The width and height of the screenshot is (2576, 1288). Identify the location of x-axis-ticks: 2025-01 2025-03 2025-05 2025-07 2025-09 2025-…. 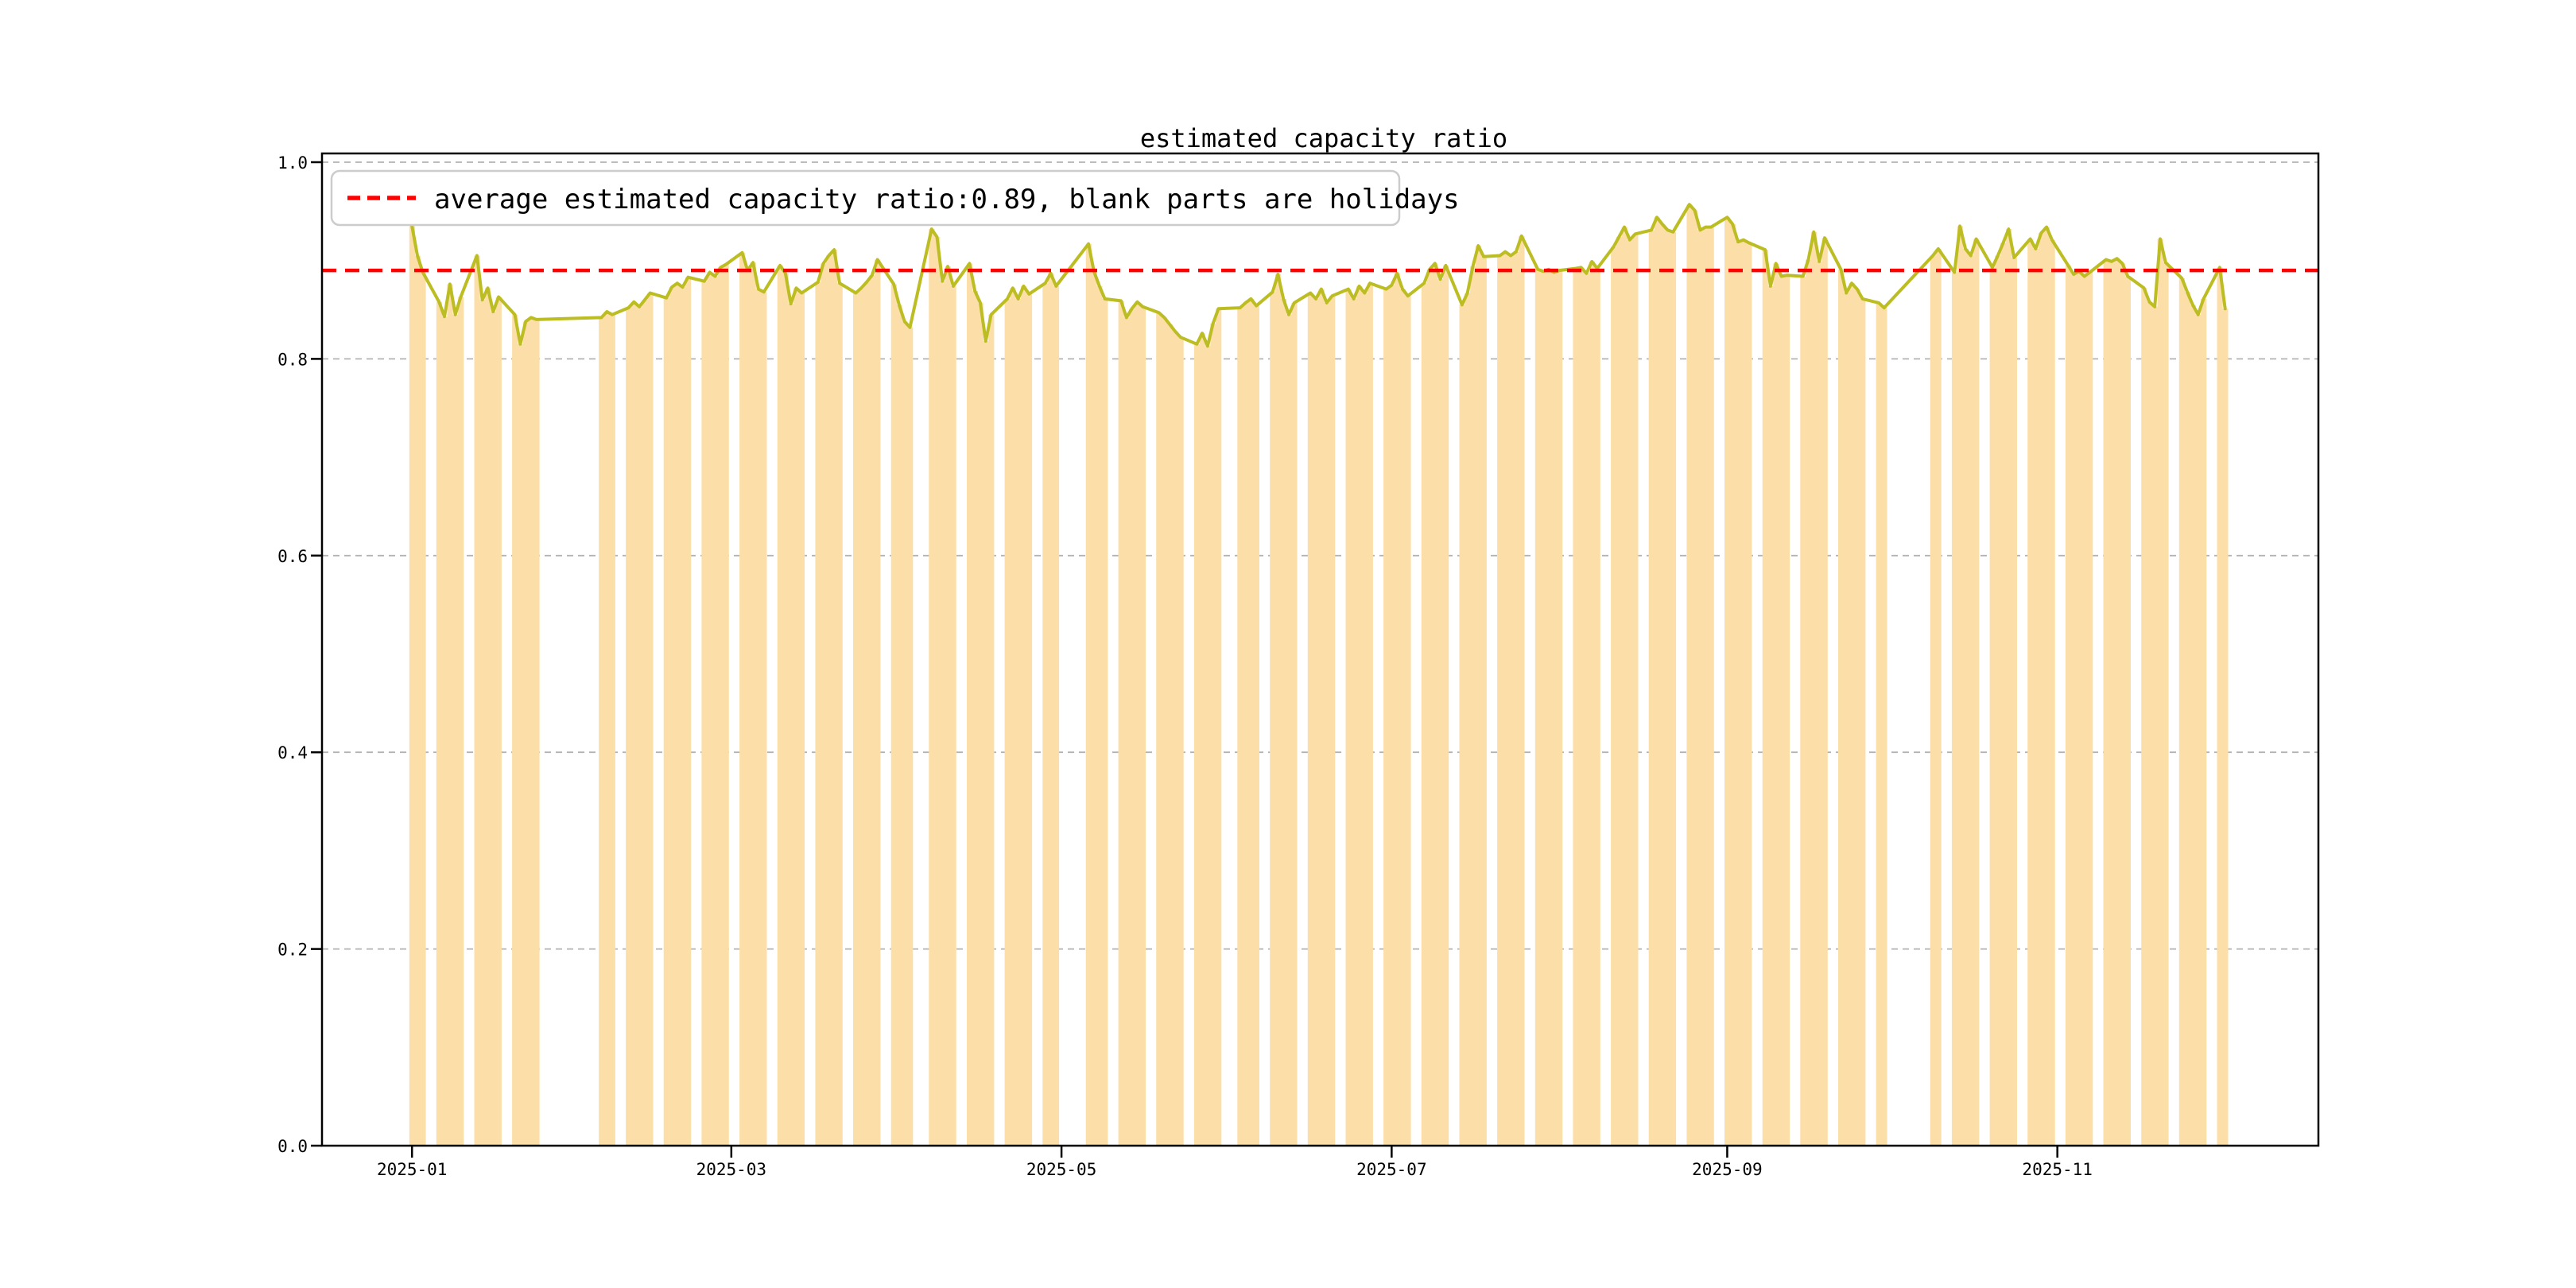
(1235, 1163).